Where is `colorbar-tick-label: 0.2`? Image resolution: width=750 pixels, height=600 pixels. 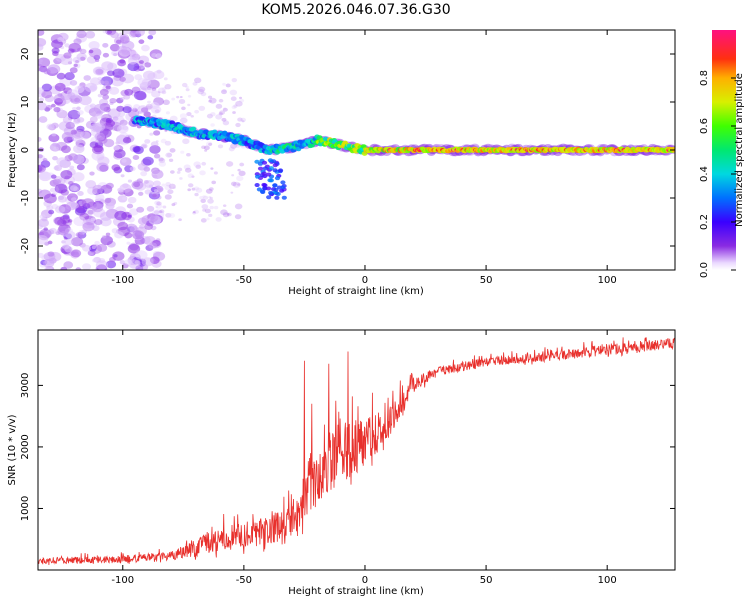 colorbar-tick-label: 0.2 is located at coordinates (704, 222).